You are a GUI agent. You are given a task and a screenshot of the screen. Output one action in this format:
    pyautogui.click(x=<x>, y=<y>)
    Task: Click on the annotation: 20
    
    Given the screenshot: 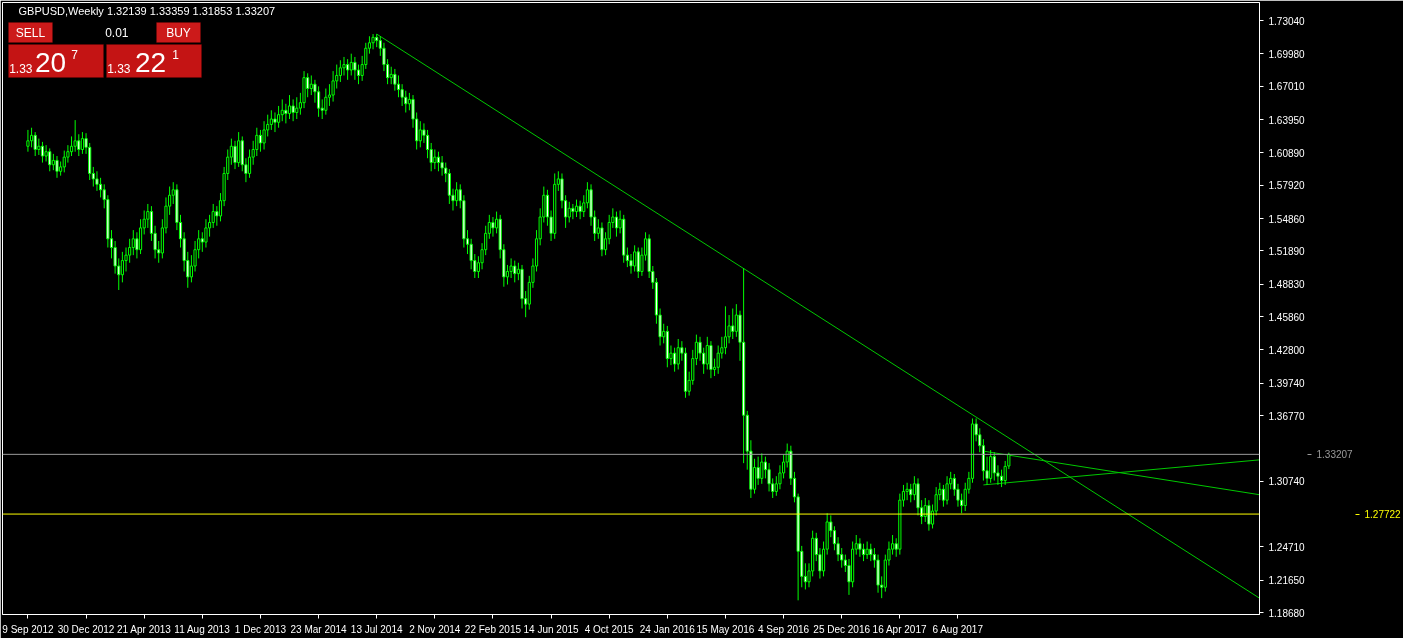 What is the action you would take?
    pyautogui.click(x=50, y=62)
    